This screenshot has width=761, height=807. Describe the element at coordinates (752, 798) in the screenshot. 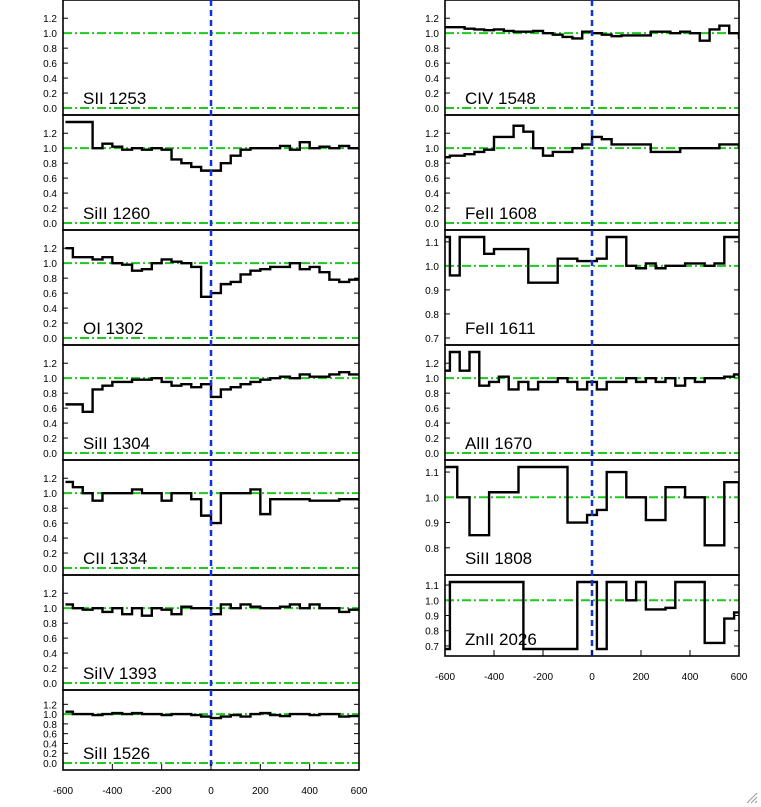

I see `resize-grip-icon` at that location.